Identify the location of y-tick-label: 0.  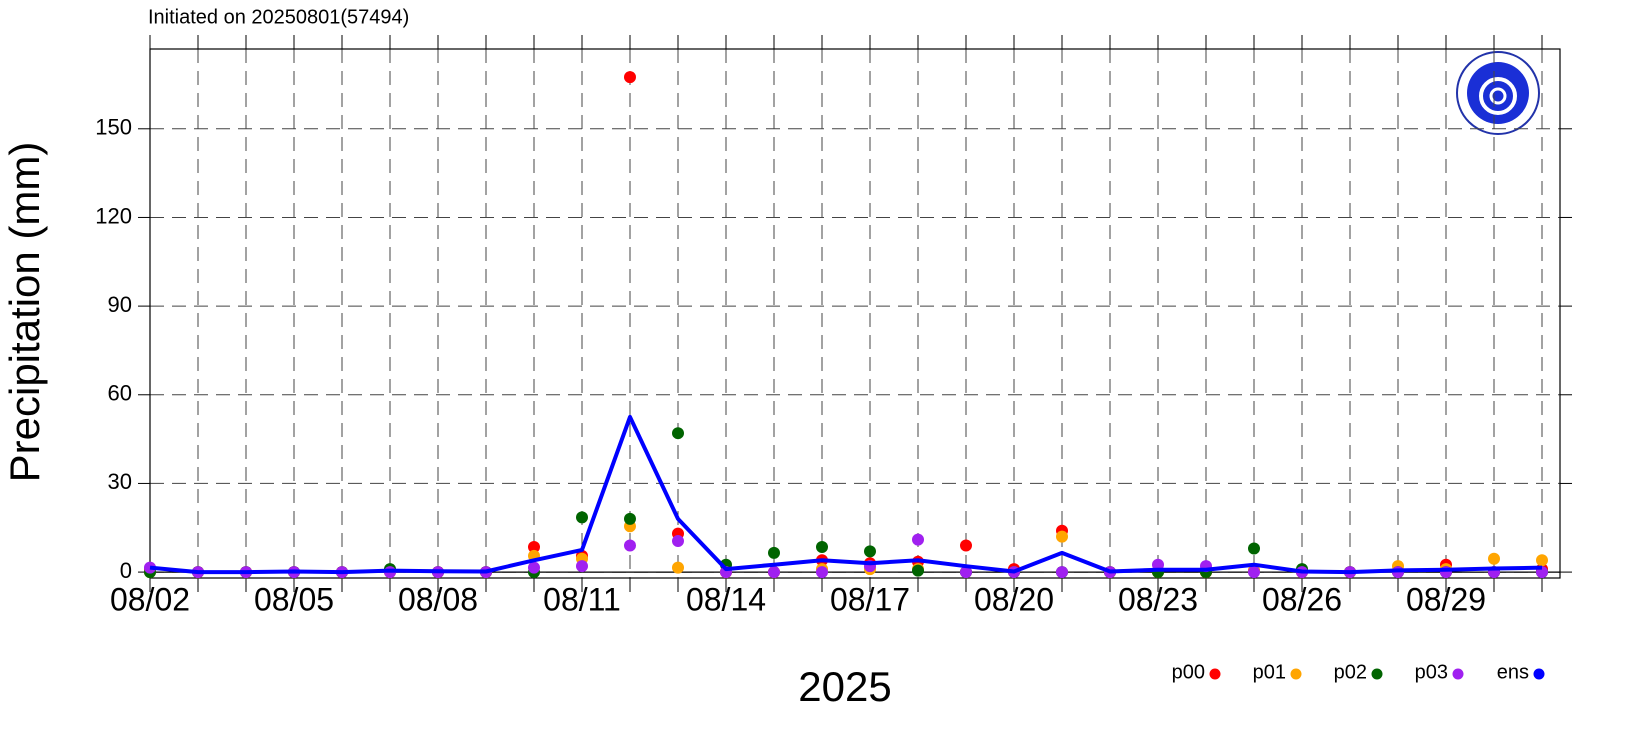
(126, 570).